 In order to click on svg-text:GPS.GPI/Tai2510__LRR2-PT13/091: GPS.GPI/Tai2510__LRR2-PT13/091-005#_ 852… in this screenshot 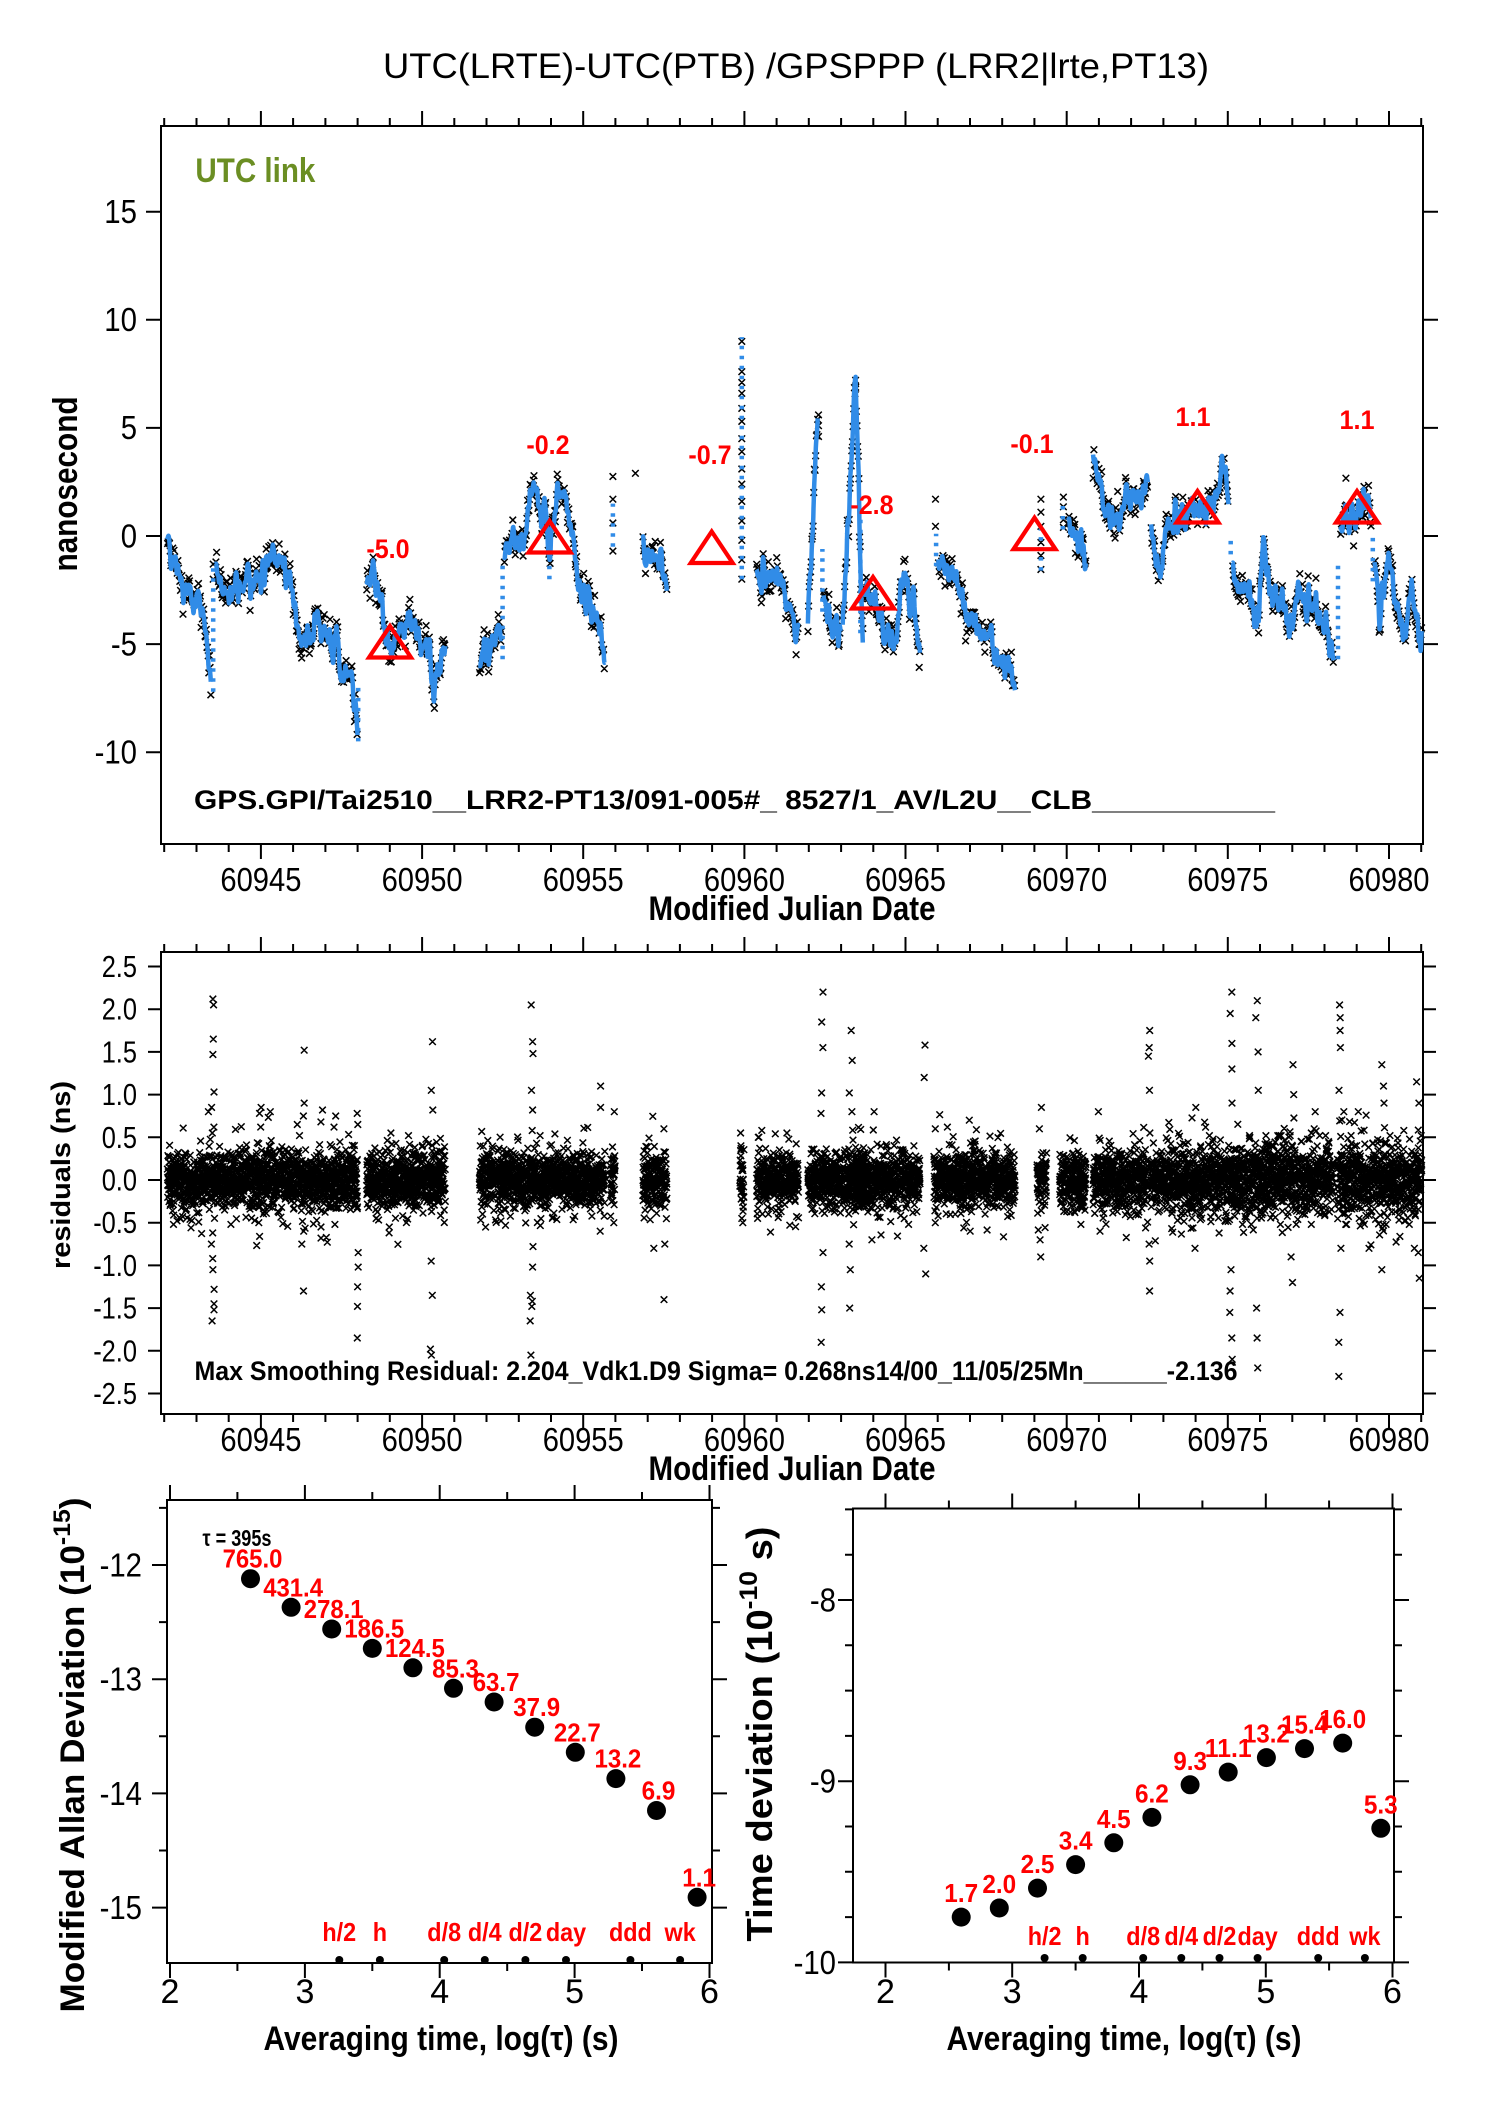, I will do `click(734, 800)`.